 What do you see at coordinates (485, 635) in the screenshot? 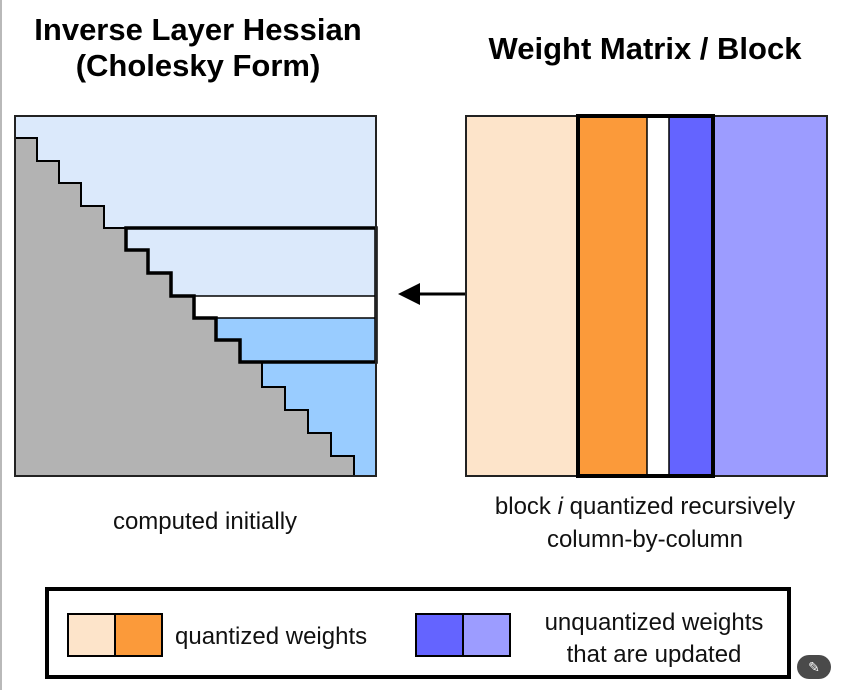
I see `unquantized-light-swatch` at bounding box center [485, 635].